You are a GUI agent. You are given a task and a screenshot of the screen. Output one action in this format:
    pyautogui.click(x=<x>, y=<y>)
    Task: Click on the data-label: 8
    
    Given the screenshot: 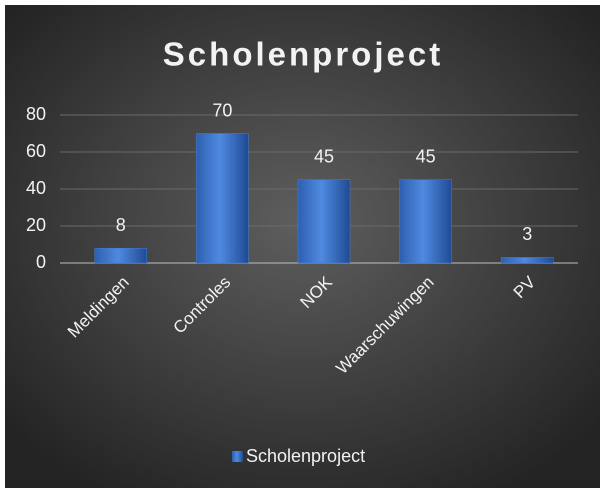 What is the action you would take?
    pyautogui.click(x=121, y=225)
    